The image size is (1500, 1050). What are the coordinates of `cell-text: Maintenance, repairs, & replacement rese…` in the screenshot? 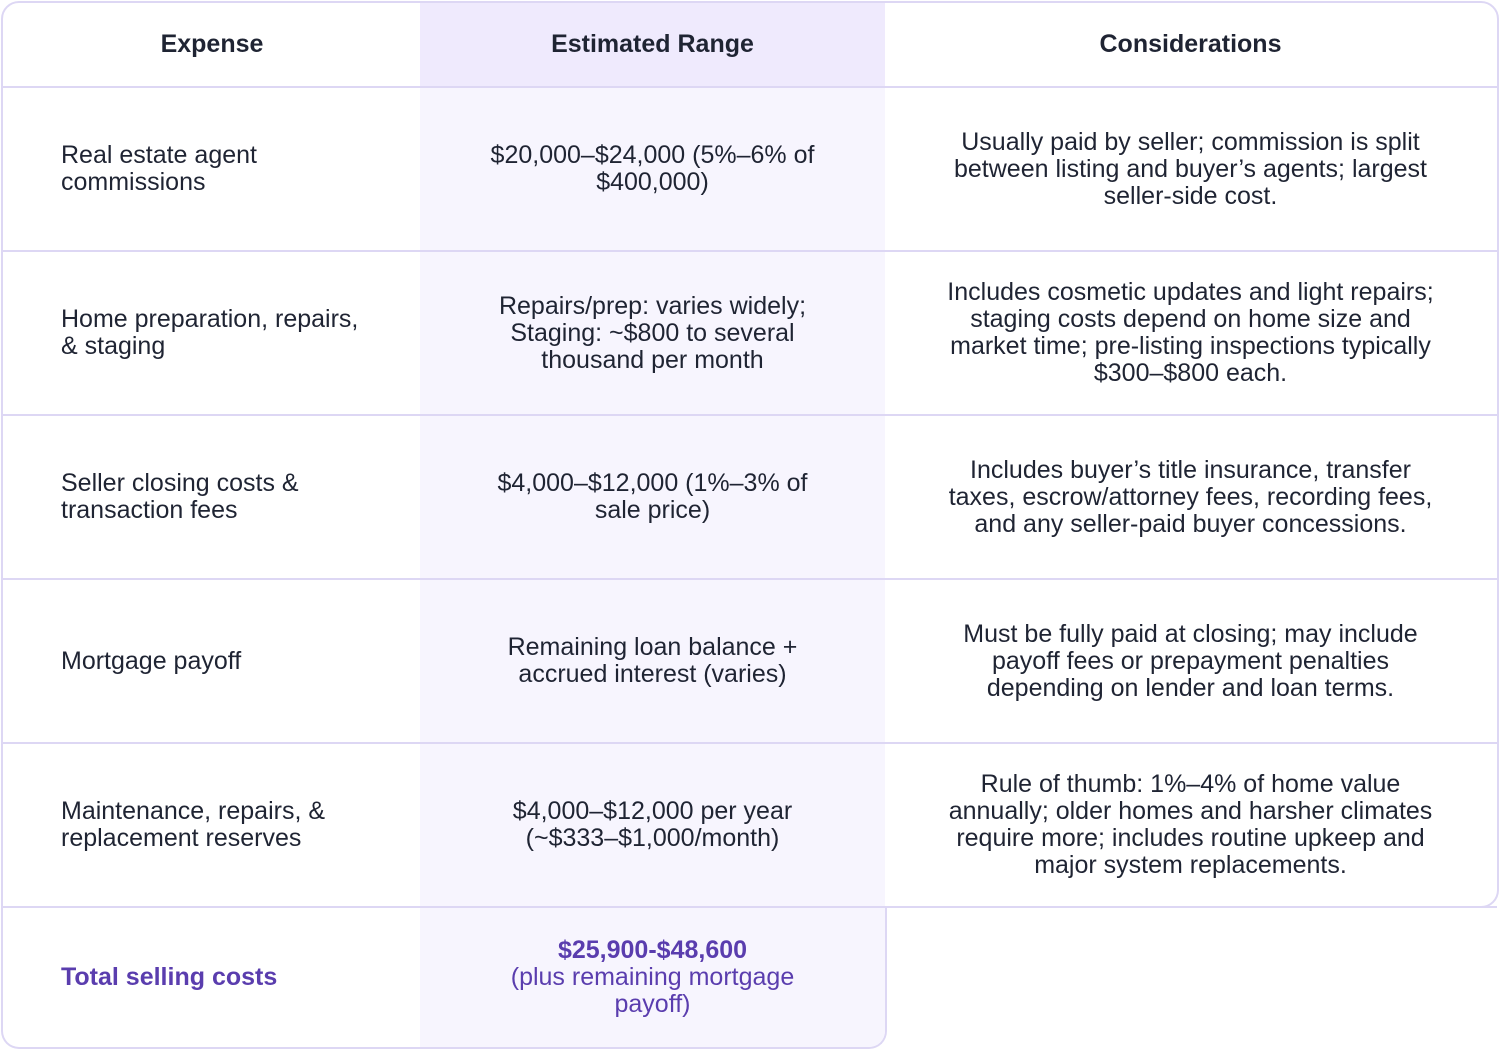 It's located at (193, 824).